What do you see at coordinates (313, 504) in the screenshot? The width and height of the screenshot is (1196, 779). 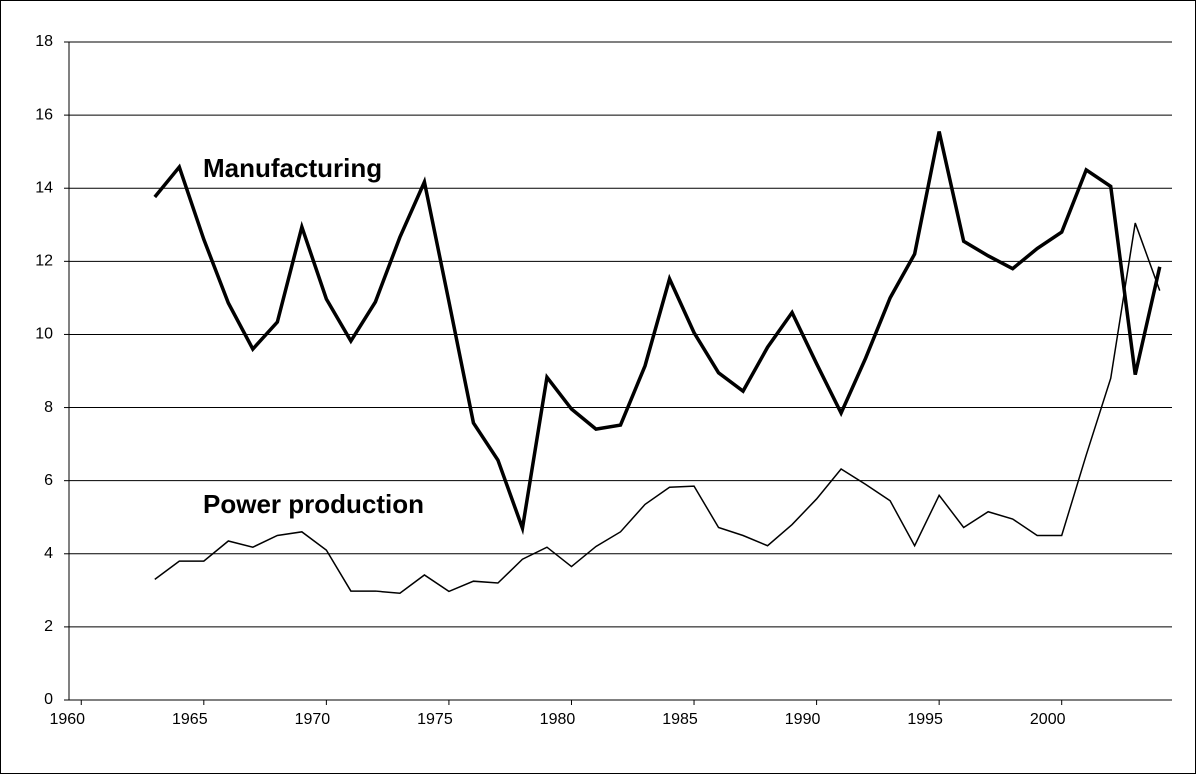 I see `series-label: Power production` at bounding box center [313, 504].